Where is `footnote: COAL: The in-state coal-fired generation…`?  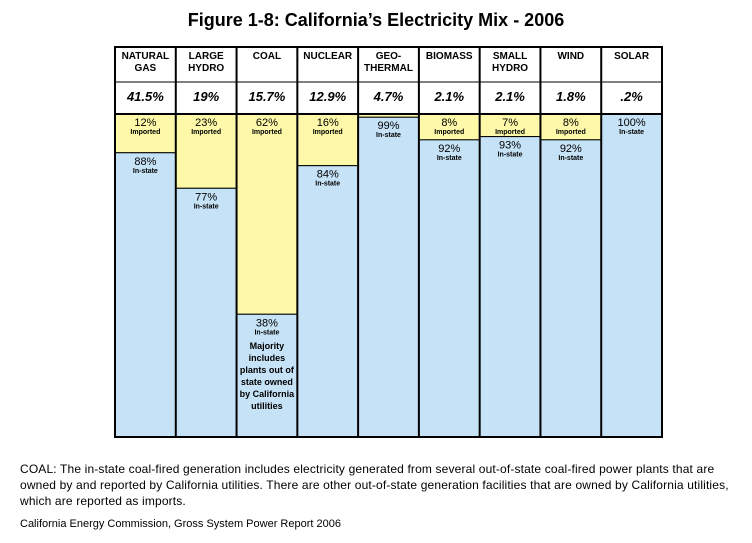 footnote: COAL: The in-state coal-fired generation… is located at coordinates (374, 485).